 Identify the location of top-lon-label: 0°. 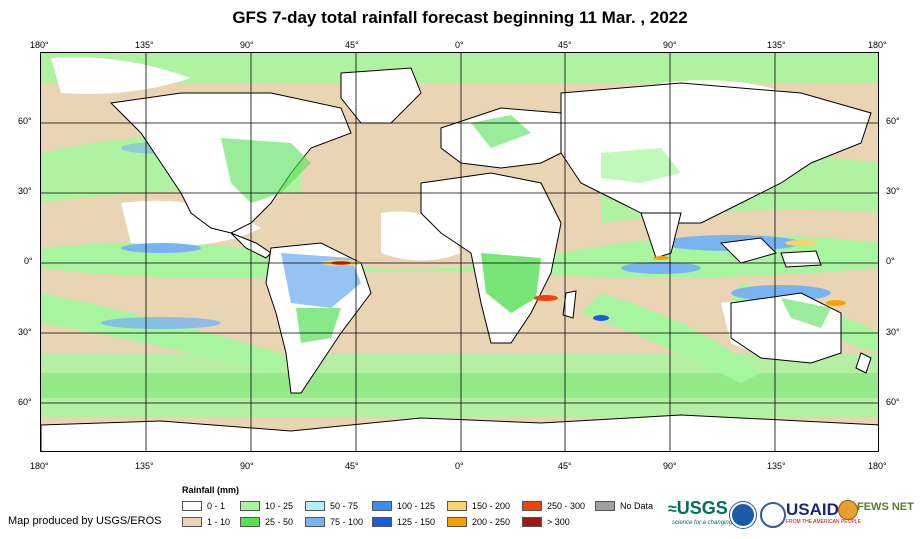
(459, 45).